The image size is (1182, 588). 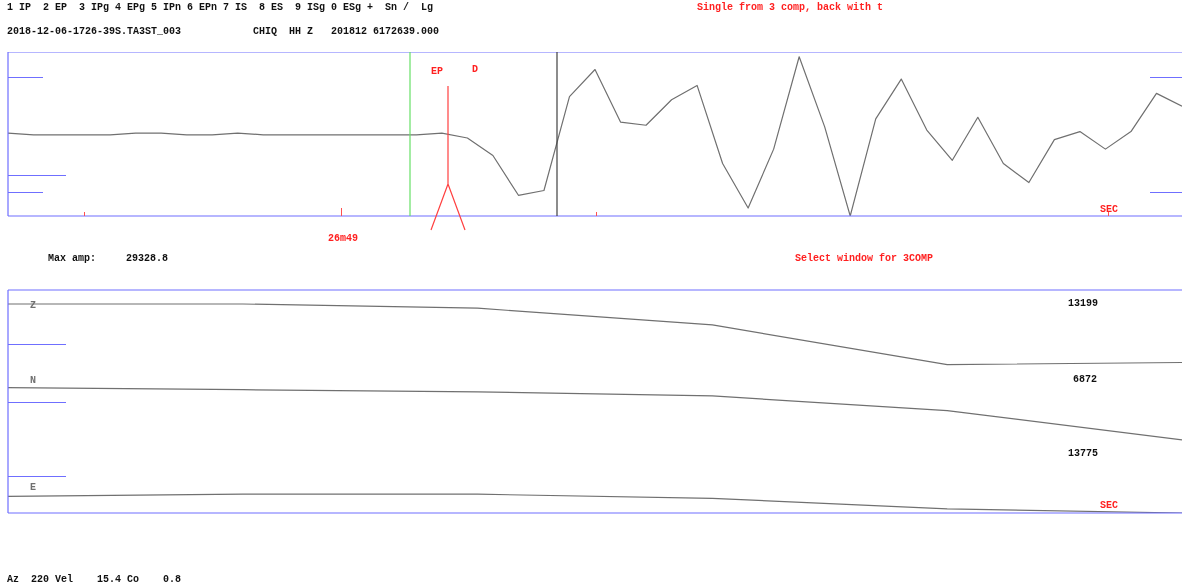 What do you see at coordinates (33, 488) in the screenshot?
I see `series-label: E` at bounding box center [33, 488].